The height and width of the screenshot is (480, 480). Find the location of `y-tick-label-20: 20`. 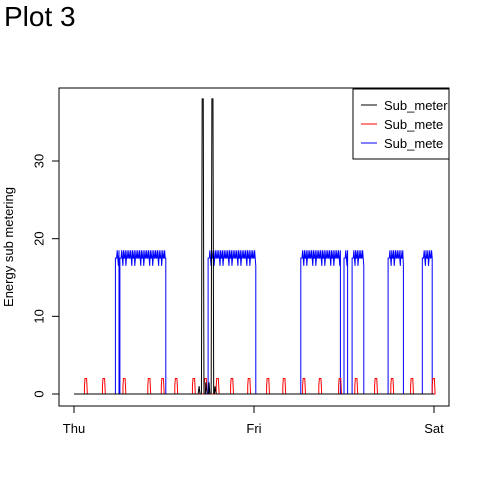

y-tick-label-20: 20 is located at coordinates (38, 238).